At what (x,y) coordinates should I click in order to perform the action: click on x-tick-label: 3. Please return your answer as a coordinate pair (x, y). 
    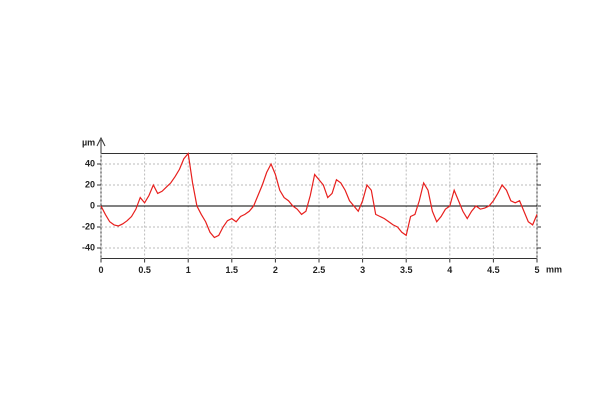
    Looking at the image, I should click on (362, 270).